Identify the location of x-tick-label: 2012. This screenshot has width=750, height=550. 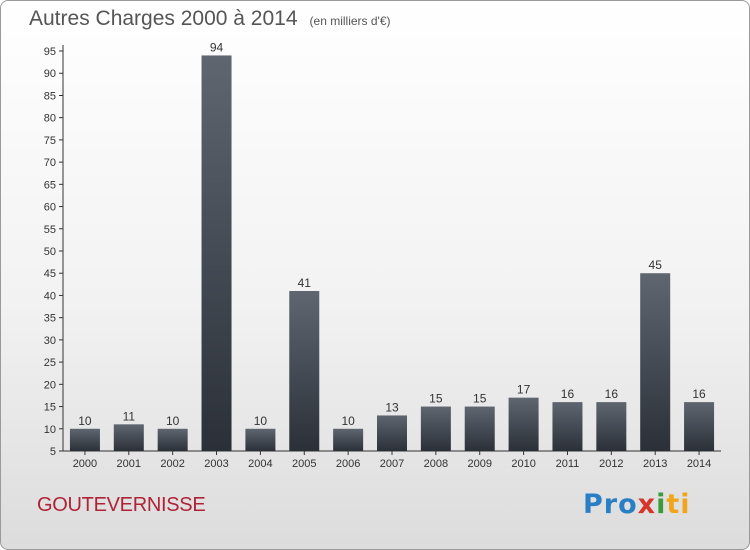
(611, 464).